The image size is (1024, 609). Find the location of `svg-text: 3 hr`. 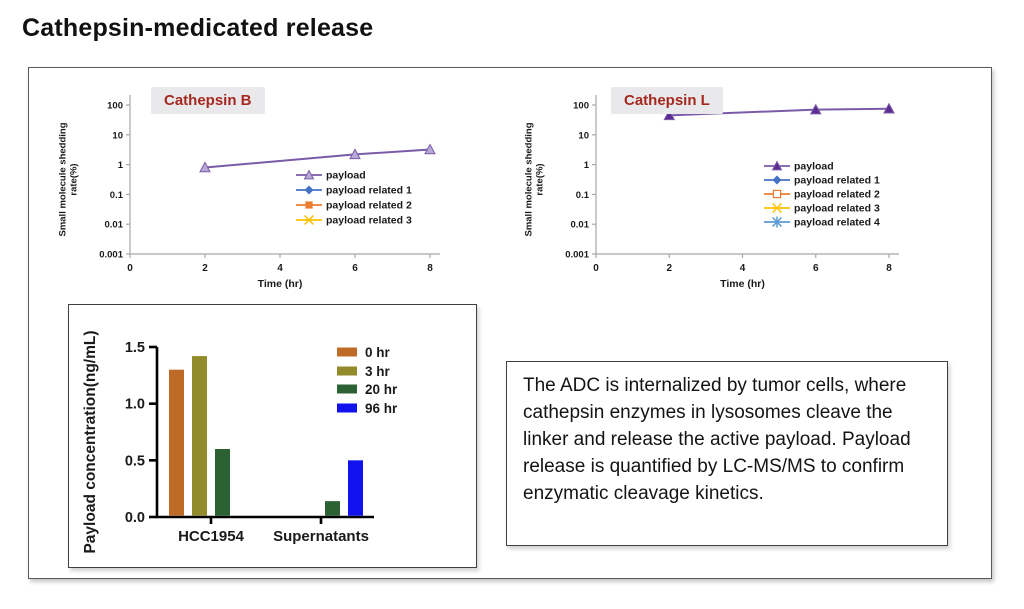

svg-text: 3 hr is located at coordinates (378, 371).